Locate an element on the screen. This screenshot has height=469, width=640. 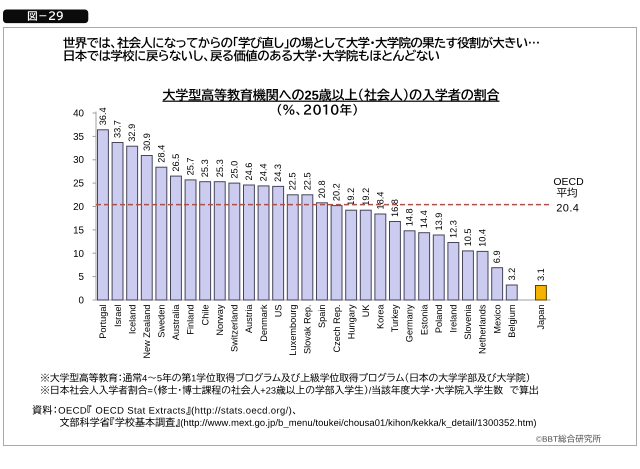
svg-text: 24.3 is located at coordinates (278, 173).